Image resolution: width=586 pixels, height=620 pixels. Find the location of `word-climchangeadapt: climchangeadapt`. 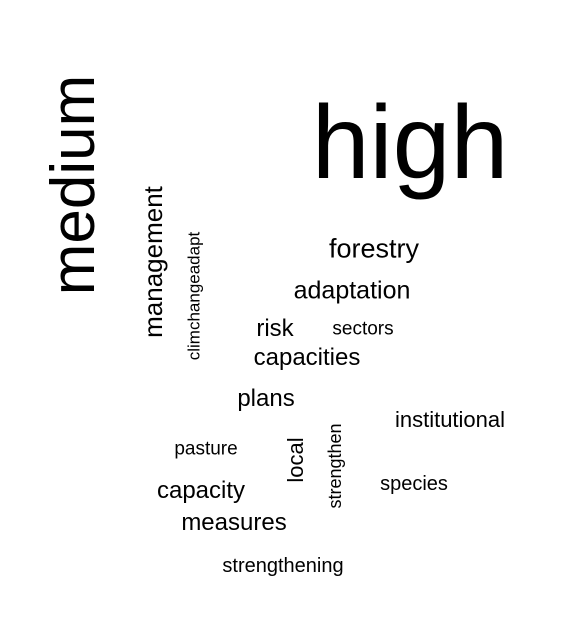

word-climchangeadapt: climchangeadapt is located at coordinates (194, 296).